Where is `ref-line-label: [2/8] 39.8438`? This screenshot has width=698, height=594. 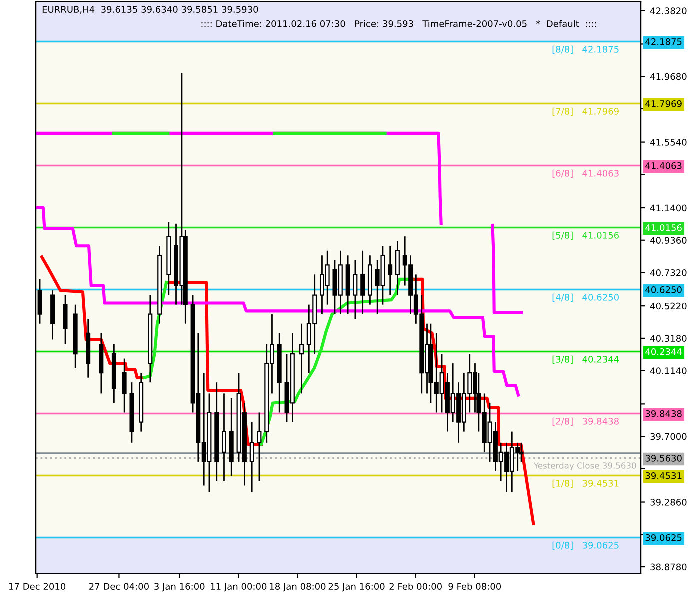
ref-line-label: [2/8] 39.8438 is located at coordinates (585, 422).